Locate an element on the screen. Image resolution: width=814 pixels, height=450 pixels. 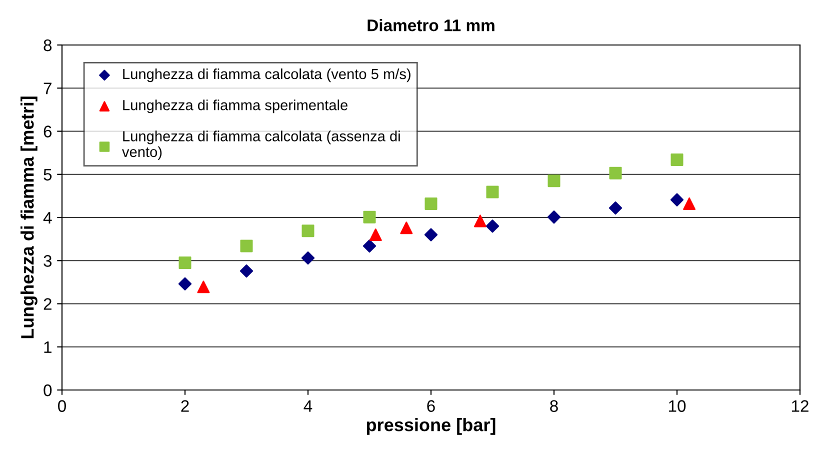
legend-label: Lunghezza di fiamma sperimentale is located at coordinates (235, 107).